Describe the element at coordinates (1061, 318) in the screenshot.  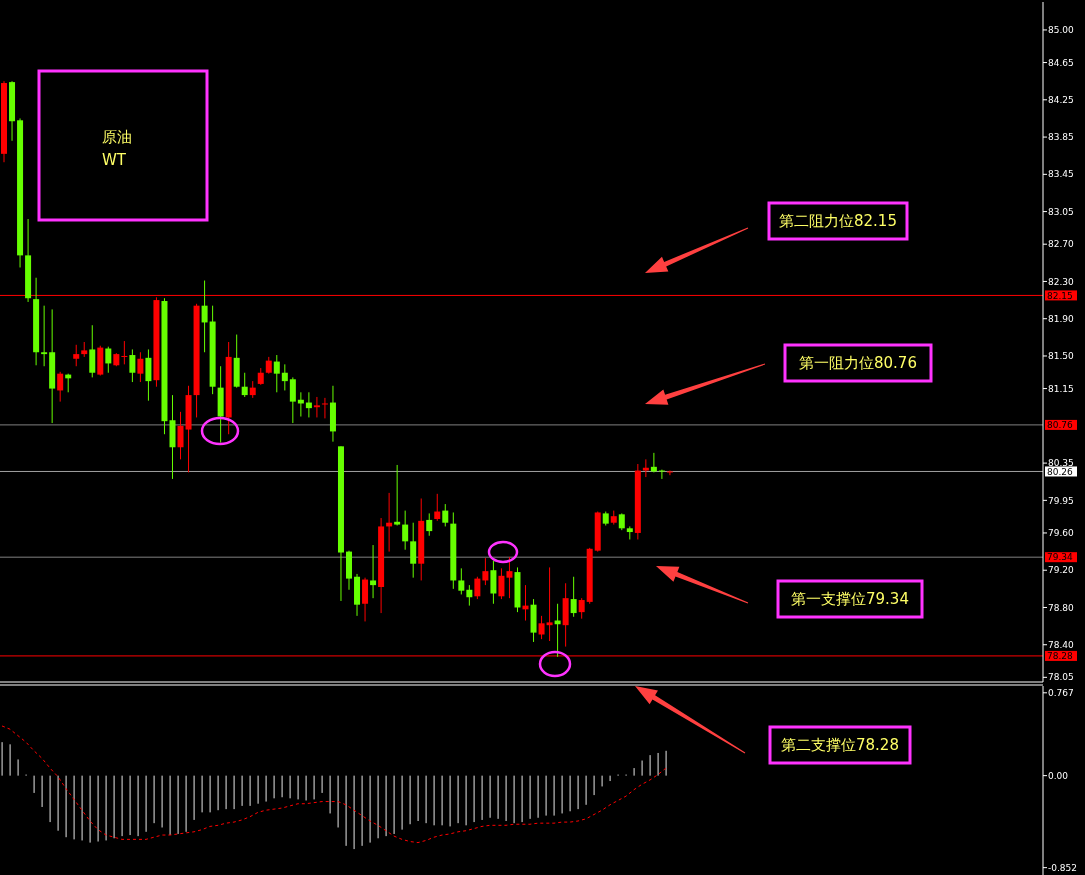
I see `y-tick-label: 81.90` at that location.